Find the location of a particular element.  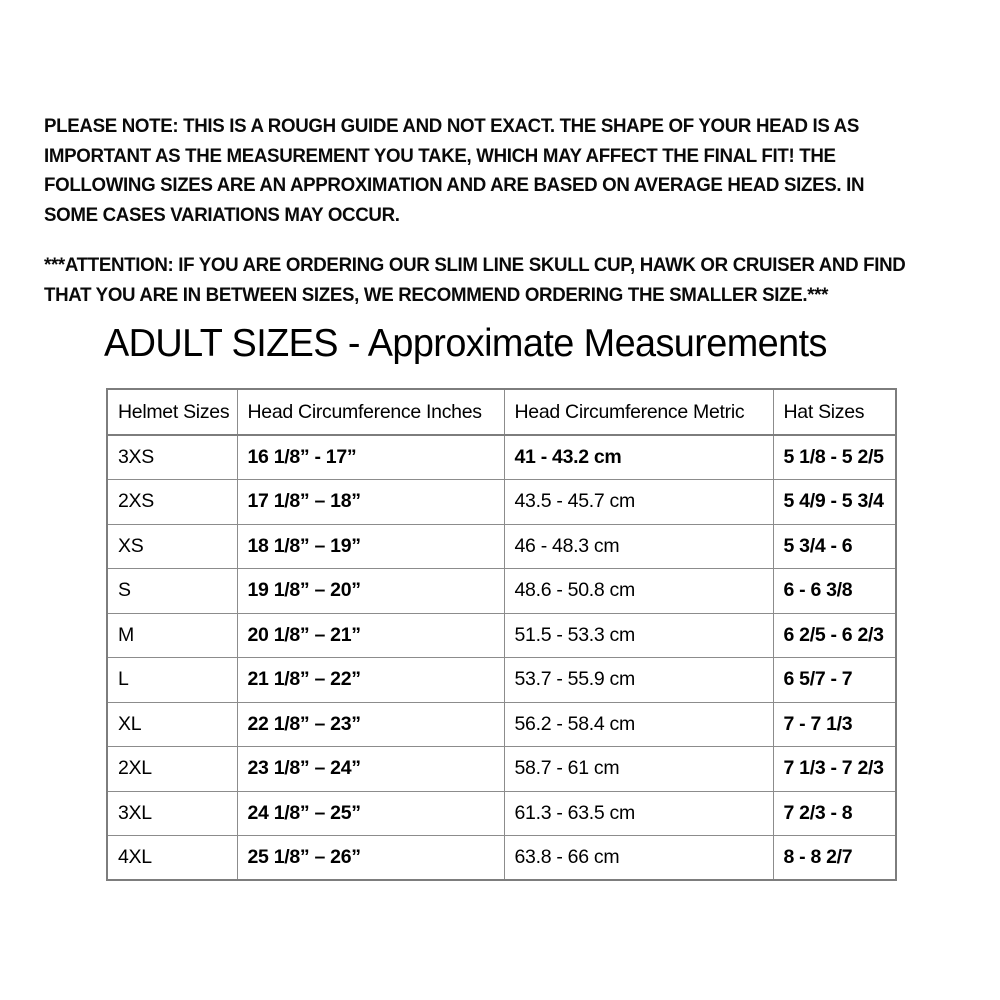

cell-hat-size: 5 1/8 - 5 2/5 is located at coordinates (834, 457).